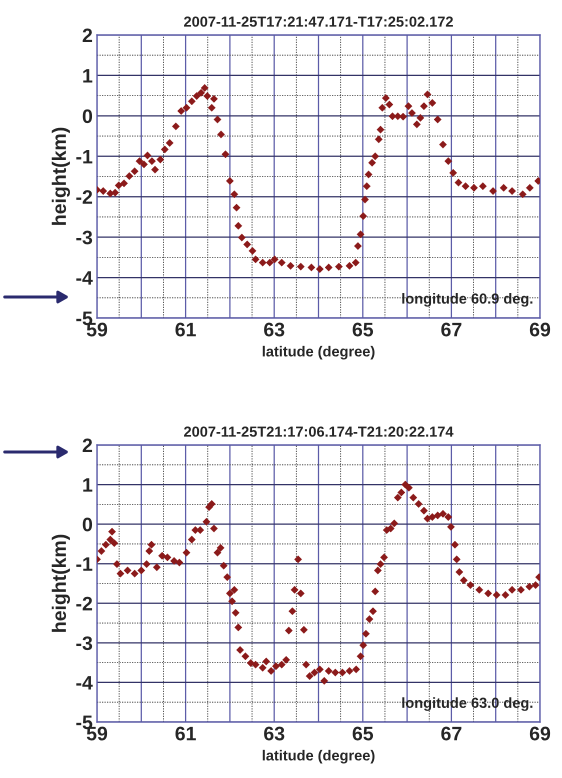 The height and width of the screenshot is (778, 562). What do you see at coordinates (319, 431) in the screenshot?
I see `chart-title: 2007-11-25T21:17:06.174-T21:20:22.174` at bounding box center [319, 431].